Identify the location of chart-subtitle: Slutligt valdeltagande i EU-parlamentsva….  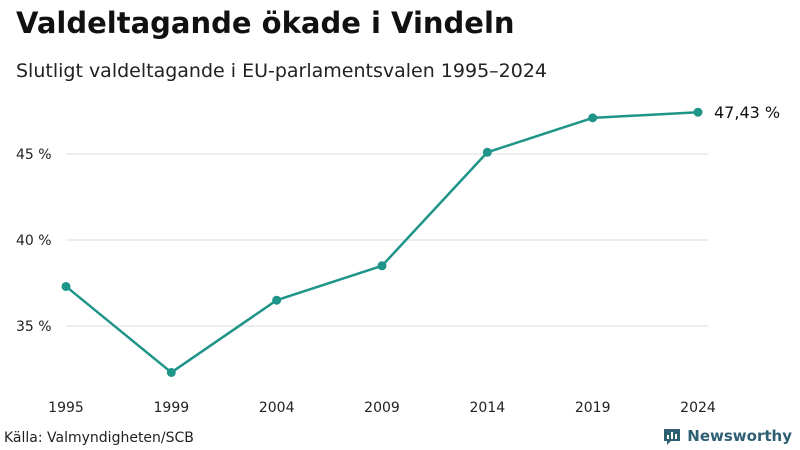
(282, 71).